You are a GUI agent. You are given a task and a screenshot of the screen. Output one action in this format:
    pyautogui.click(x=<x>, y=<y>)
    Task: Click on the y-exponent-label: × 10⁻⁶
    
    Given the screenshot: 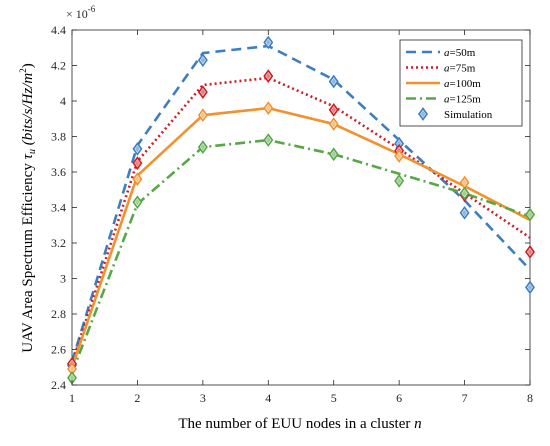 What is the action you would take?
    pyautogui.click(x=81, y=12)
    